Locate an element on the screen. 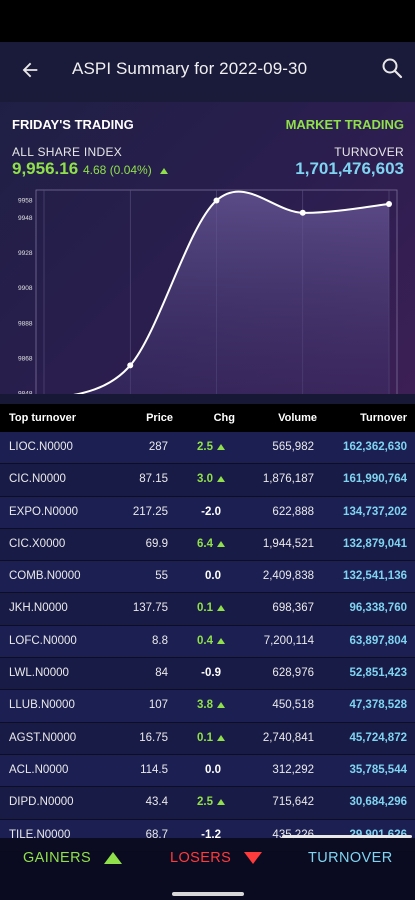  table-row: JKH.N0000 137.75 0.1 698,367 96,338,760 is located at coordinates (207, 609).